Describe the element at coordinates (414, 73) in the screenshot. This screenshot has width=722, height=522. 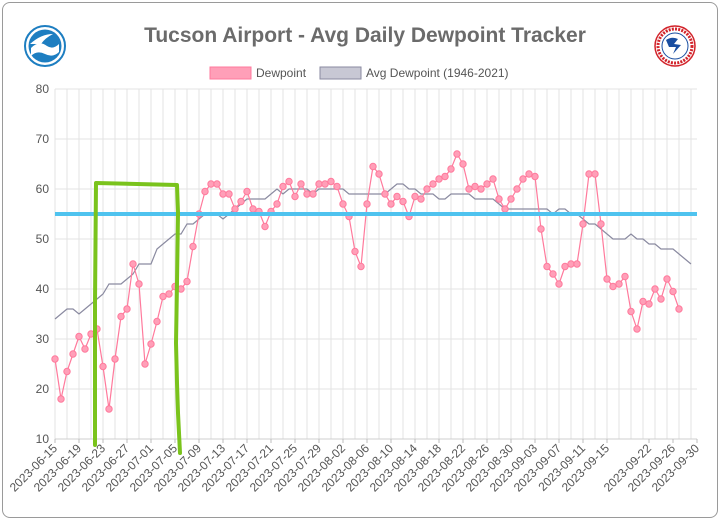
I see `legend-item-avg-dewpoint: Avg Dewpoint (1946-2021)` at that location.